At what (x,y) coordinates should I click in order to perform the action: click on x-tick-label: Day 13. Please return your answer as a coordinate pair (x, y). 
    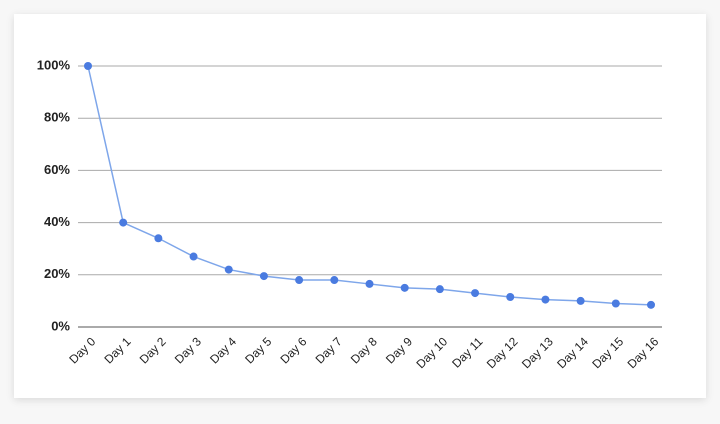
    Looking at the image, I should click on (537, 352).